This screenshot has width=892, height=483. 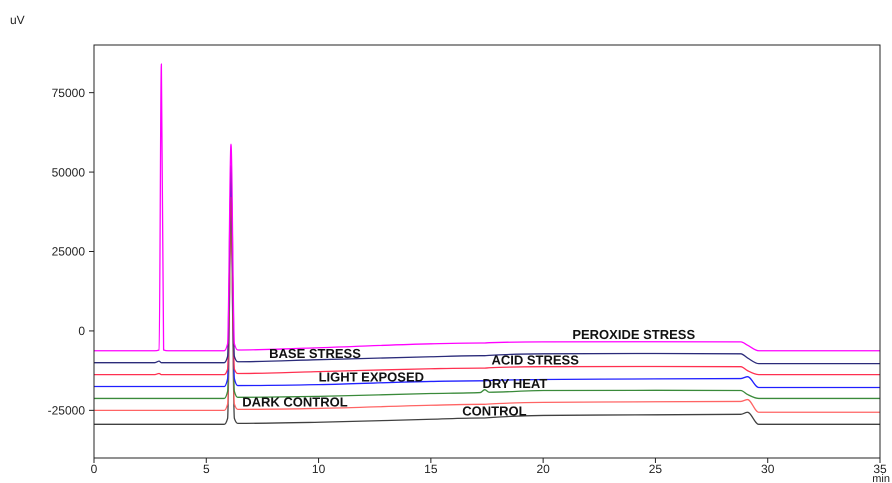 What do you see at coordinates (880, 469) in the screenshot?
I see `x-tick-label: 35` at bounding box center [880, 469].